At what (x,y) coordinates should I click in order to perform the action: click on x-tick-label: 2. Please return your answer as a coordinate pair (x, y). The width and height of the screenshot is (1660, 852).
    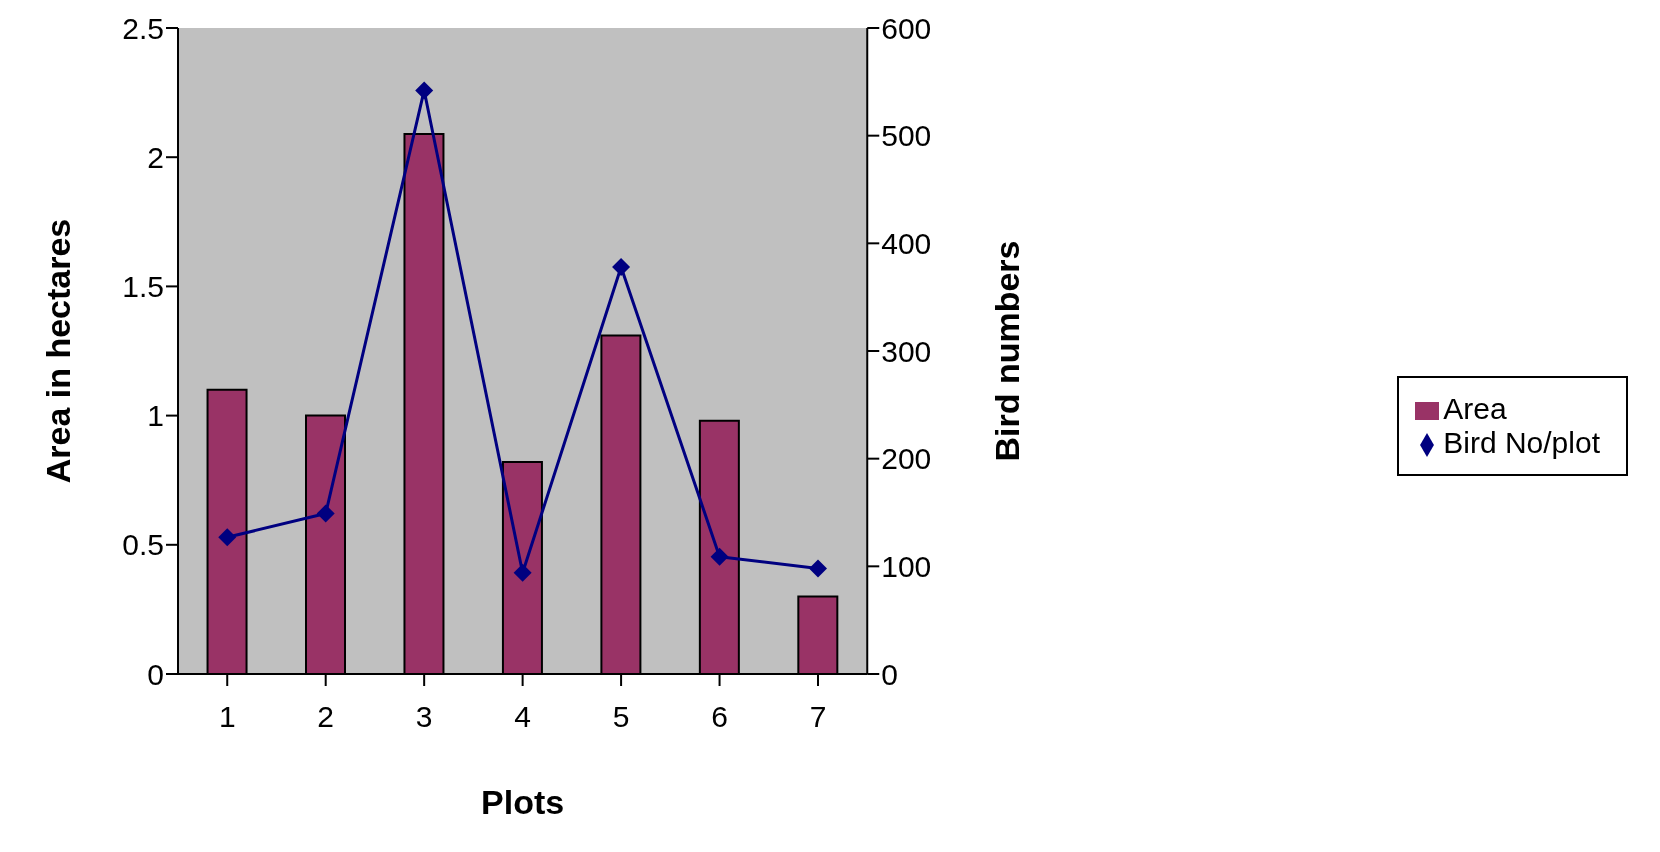
    Looking at the image, I should click on (326, 717).